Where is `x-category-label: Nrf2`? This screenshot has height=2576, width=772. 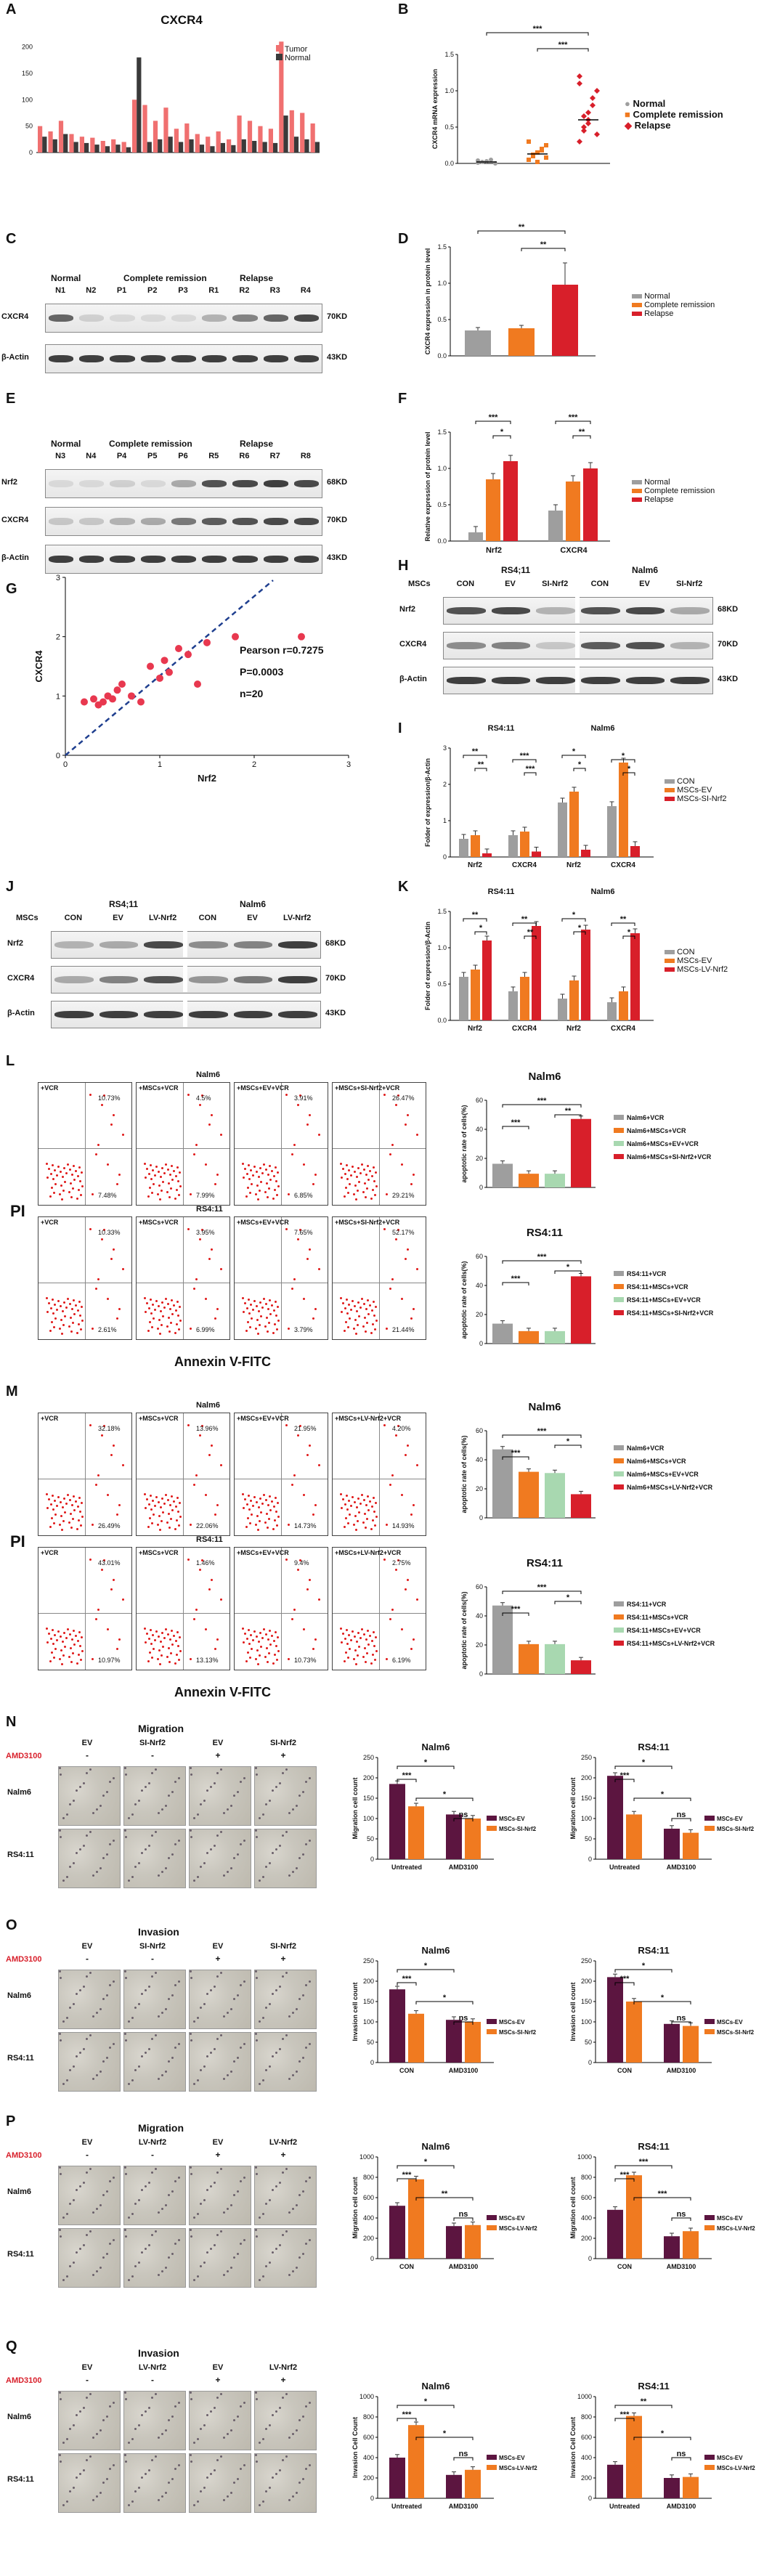 x-category-label: Nrf2 is located at coordinates (573, 865).